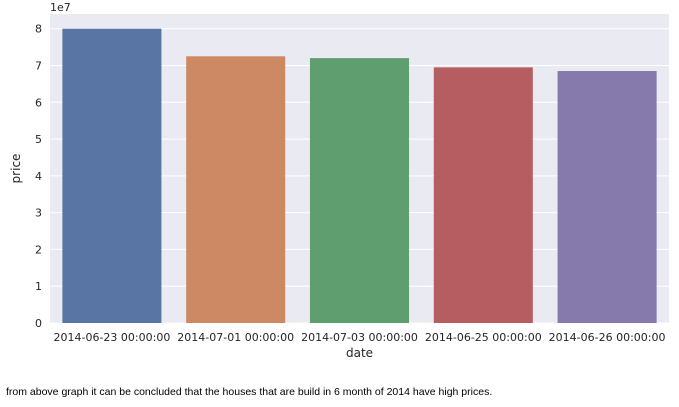  I want to click on y-tick-label: 7, so click(38, 66).